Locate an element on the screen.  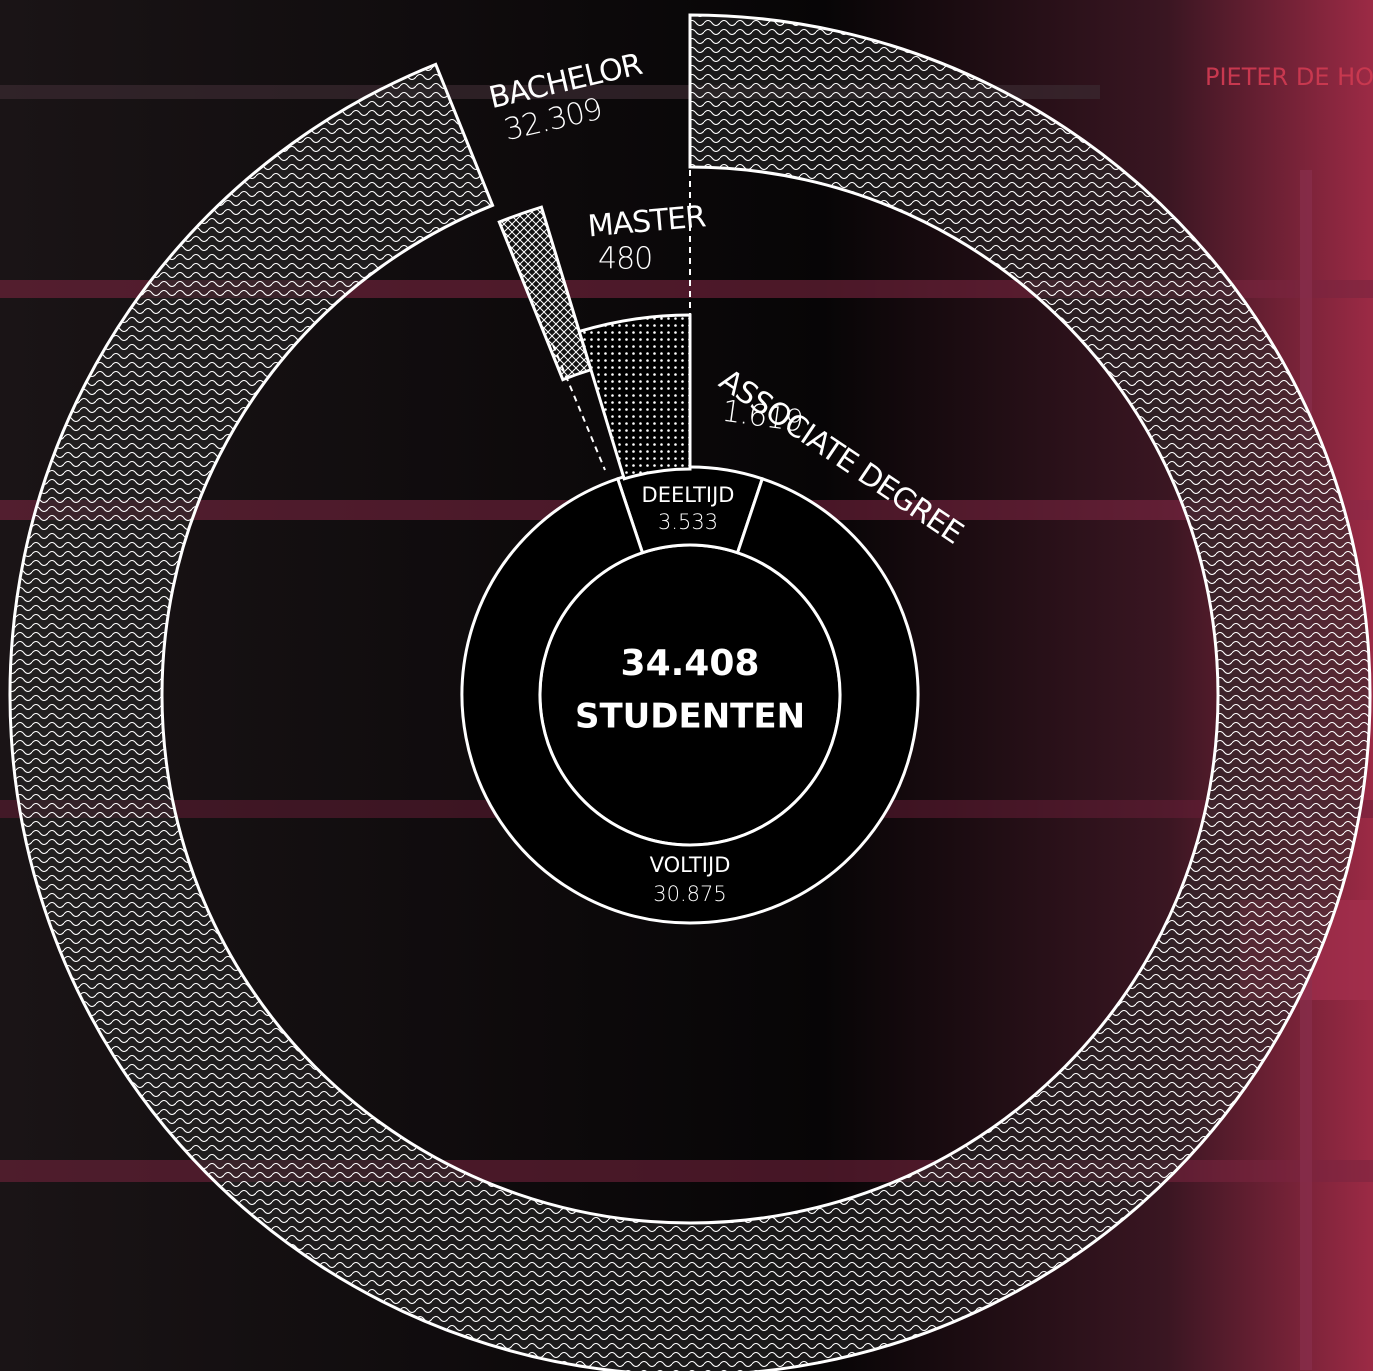
segment-value: 3.533 is located at coordinates (688, 522).